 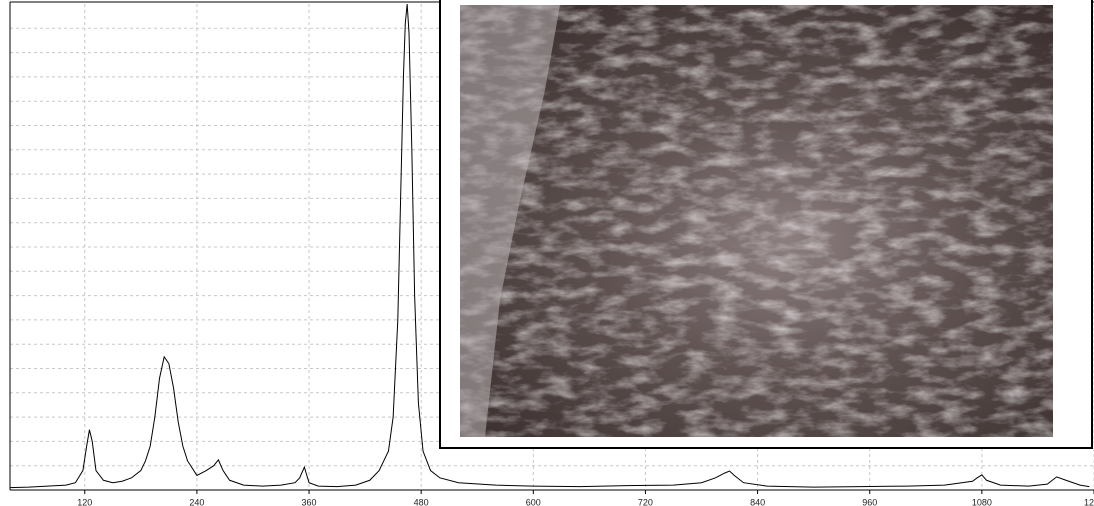 What do you see at coordinates (196, 501) in the screenshot?
I see `x-tick-label: 240` at bounding box center [196, 501].